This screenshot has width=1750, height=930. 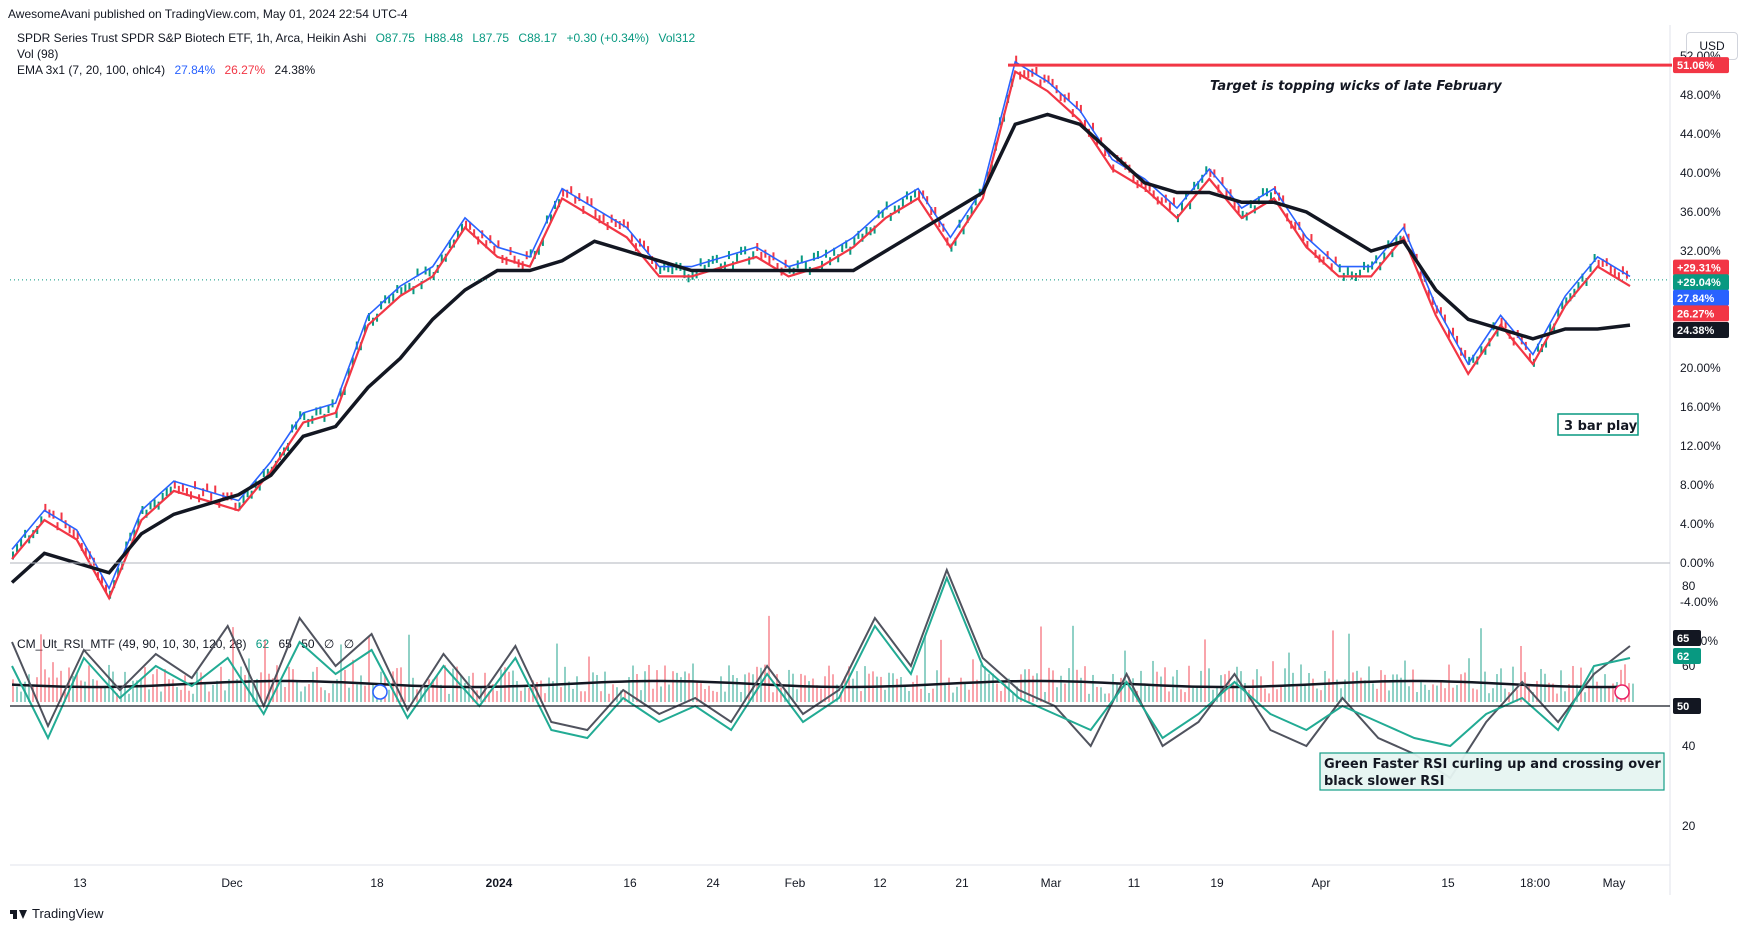 I want to click on ema-mid-value: 26.27%, so click(x=245, y=70).